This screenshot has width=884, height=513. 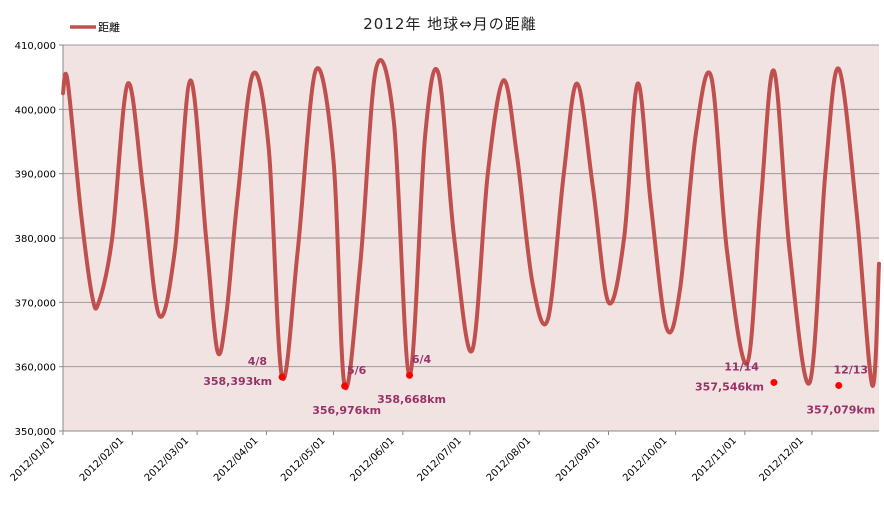 What do you see at coordinates (714, 459) in the screenshot?
I see `x-tick-label: 2012/11/01` at bounding box center [714, 459].